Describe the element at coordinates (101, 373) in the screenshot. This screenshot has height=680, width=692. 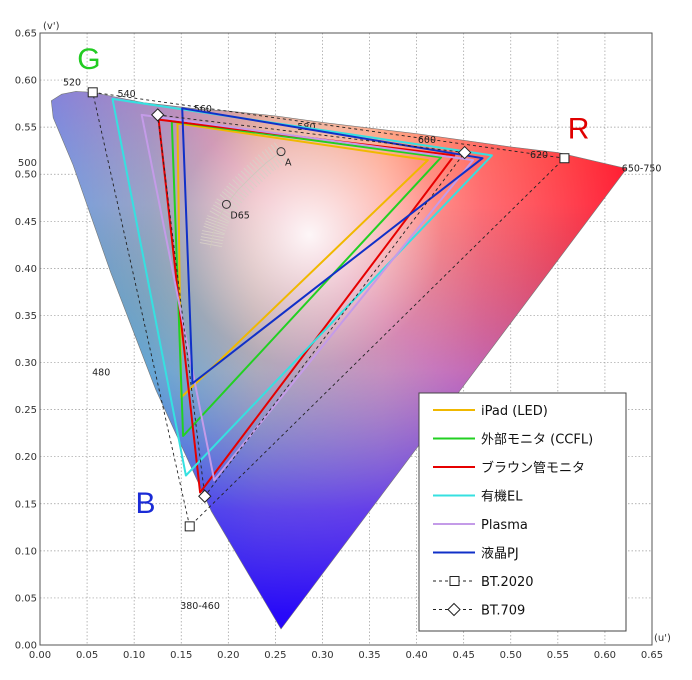
I see `wavelength-label: 480` at that location.